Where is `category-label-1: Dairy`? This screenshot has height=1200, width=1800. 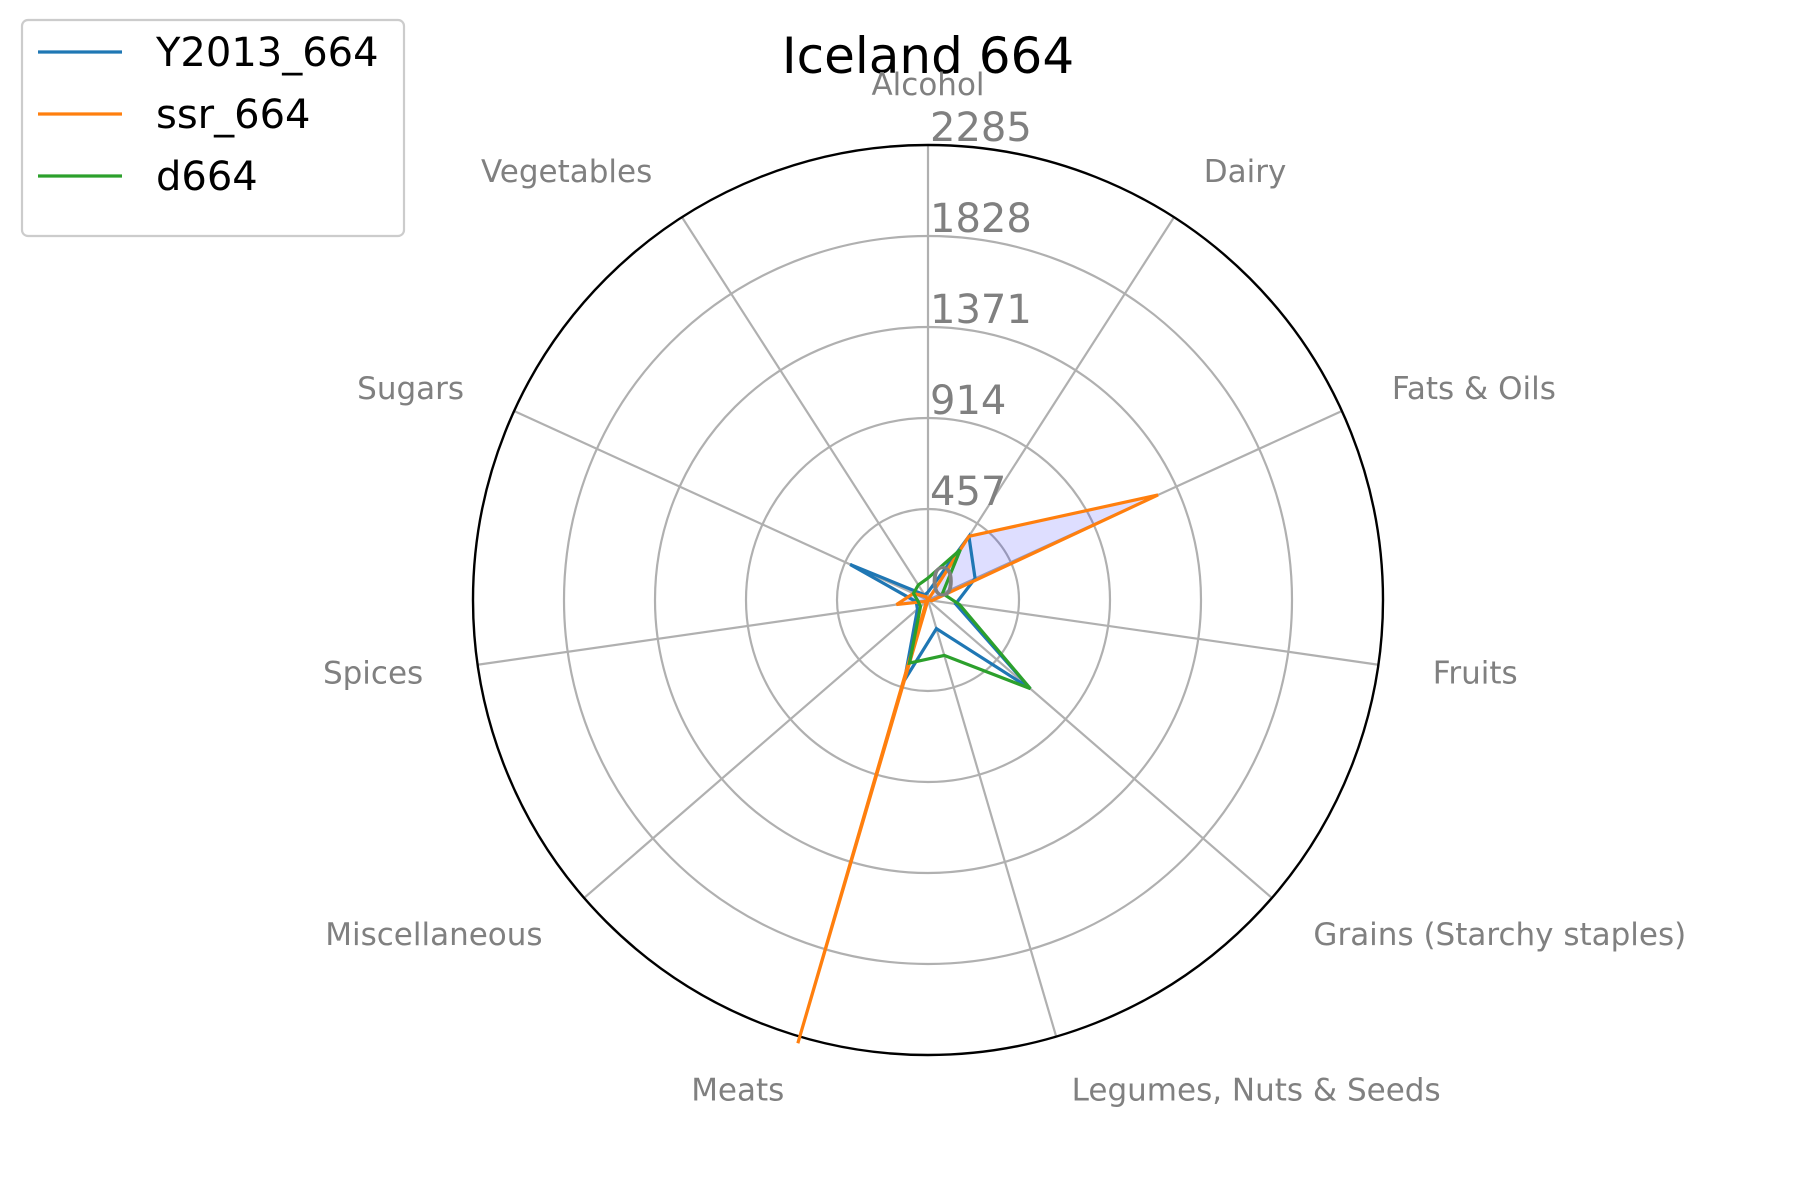
category-label-1: Dairy is located at coordinates (1245, 172).